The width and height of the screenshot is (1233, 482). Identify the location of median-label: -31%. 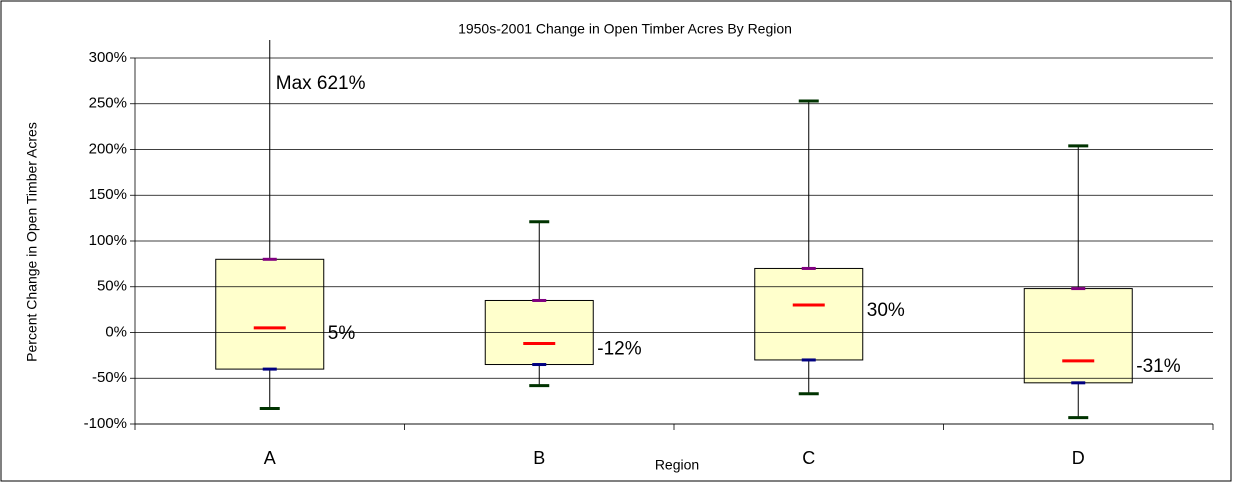
(1158, 366).